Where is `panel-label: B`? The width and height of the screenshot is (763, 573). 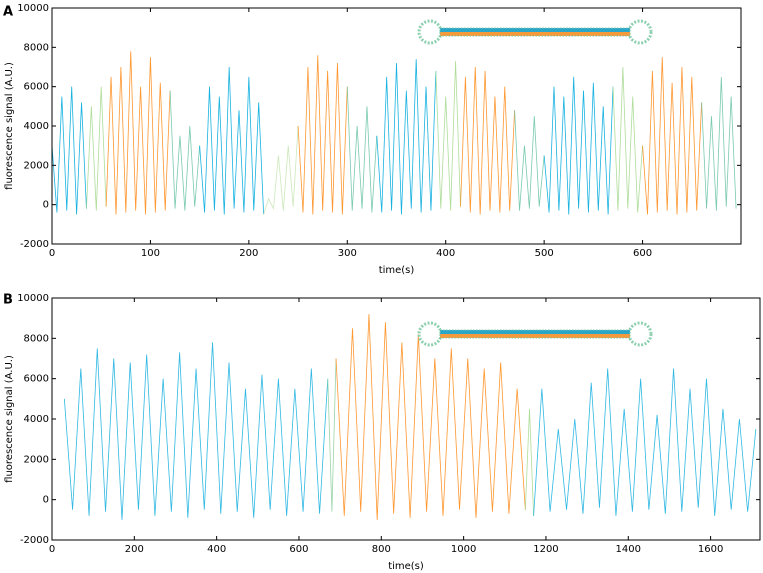 panel-label: B is located at coordinates (8, 300).